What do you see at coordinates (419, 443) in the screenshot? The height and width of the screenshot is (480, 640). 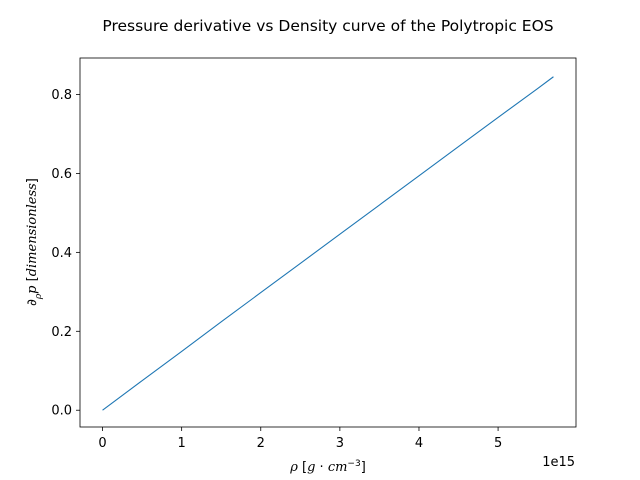 I see `x-tick-label: 4` at bounding box center [419, 443].